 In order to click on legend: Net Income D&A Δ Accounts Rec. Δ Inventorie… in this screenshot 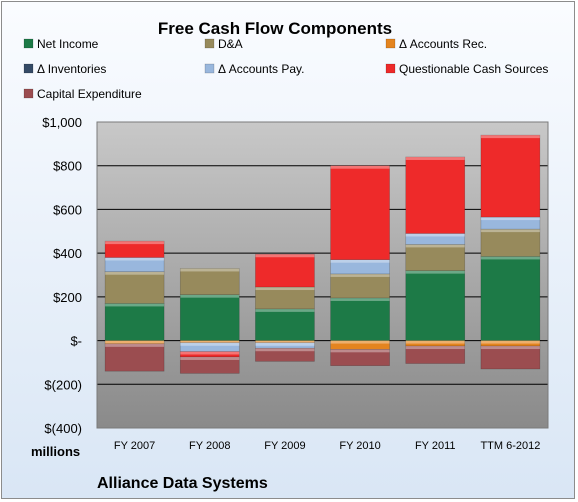, I will do `click(285, 69)`.